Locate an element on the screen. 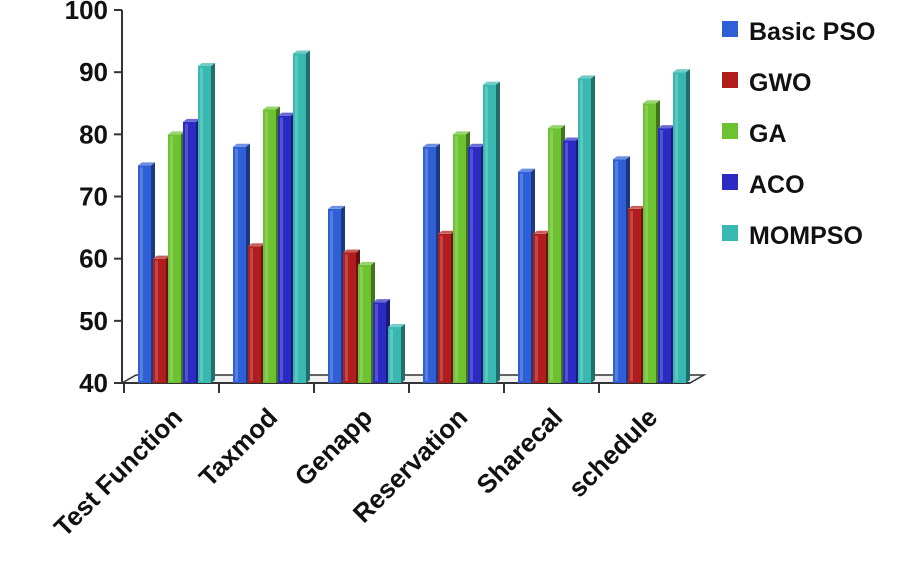 Image resolution: width=905 pixels, height=582 pixels. legend: Basic PSO GWO GA ACO MOMPSO is located at coordinates (798, 134).